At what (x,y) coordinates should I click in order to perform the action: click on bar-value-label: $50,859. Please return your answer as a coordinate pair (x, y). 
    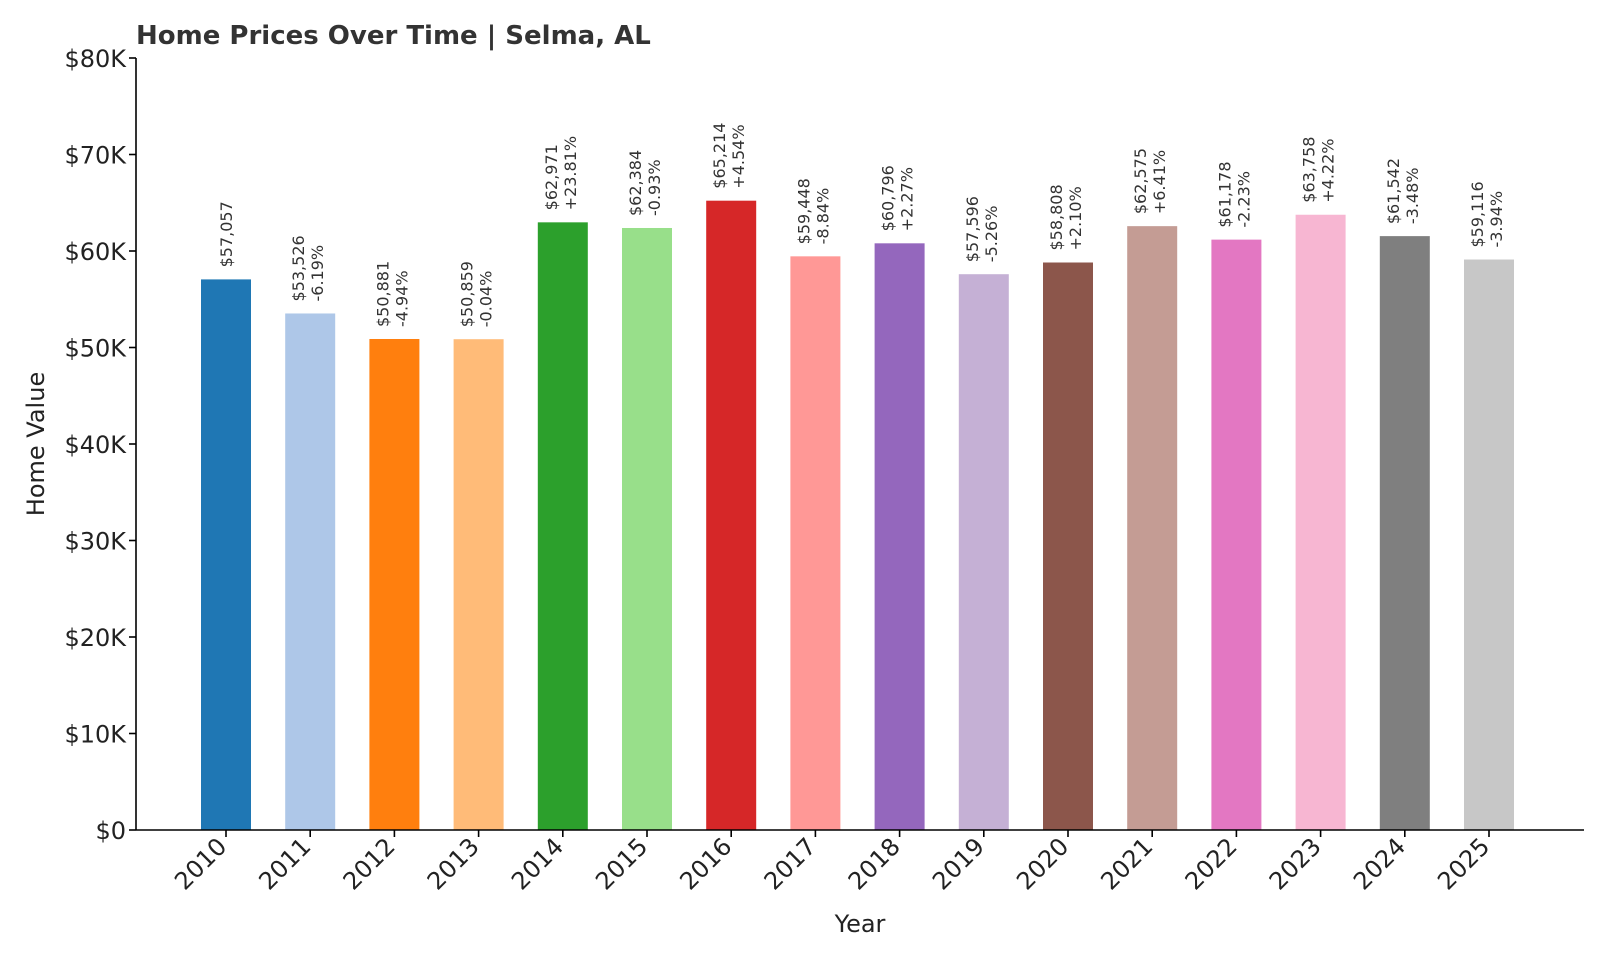
    Looking at the image, I should click on (467, 294).